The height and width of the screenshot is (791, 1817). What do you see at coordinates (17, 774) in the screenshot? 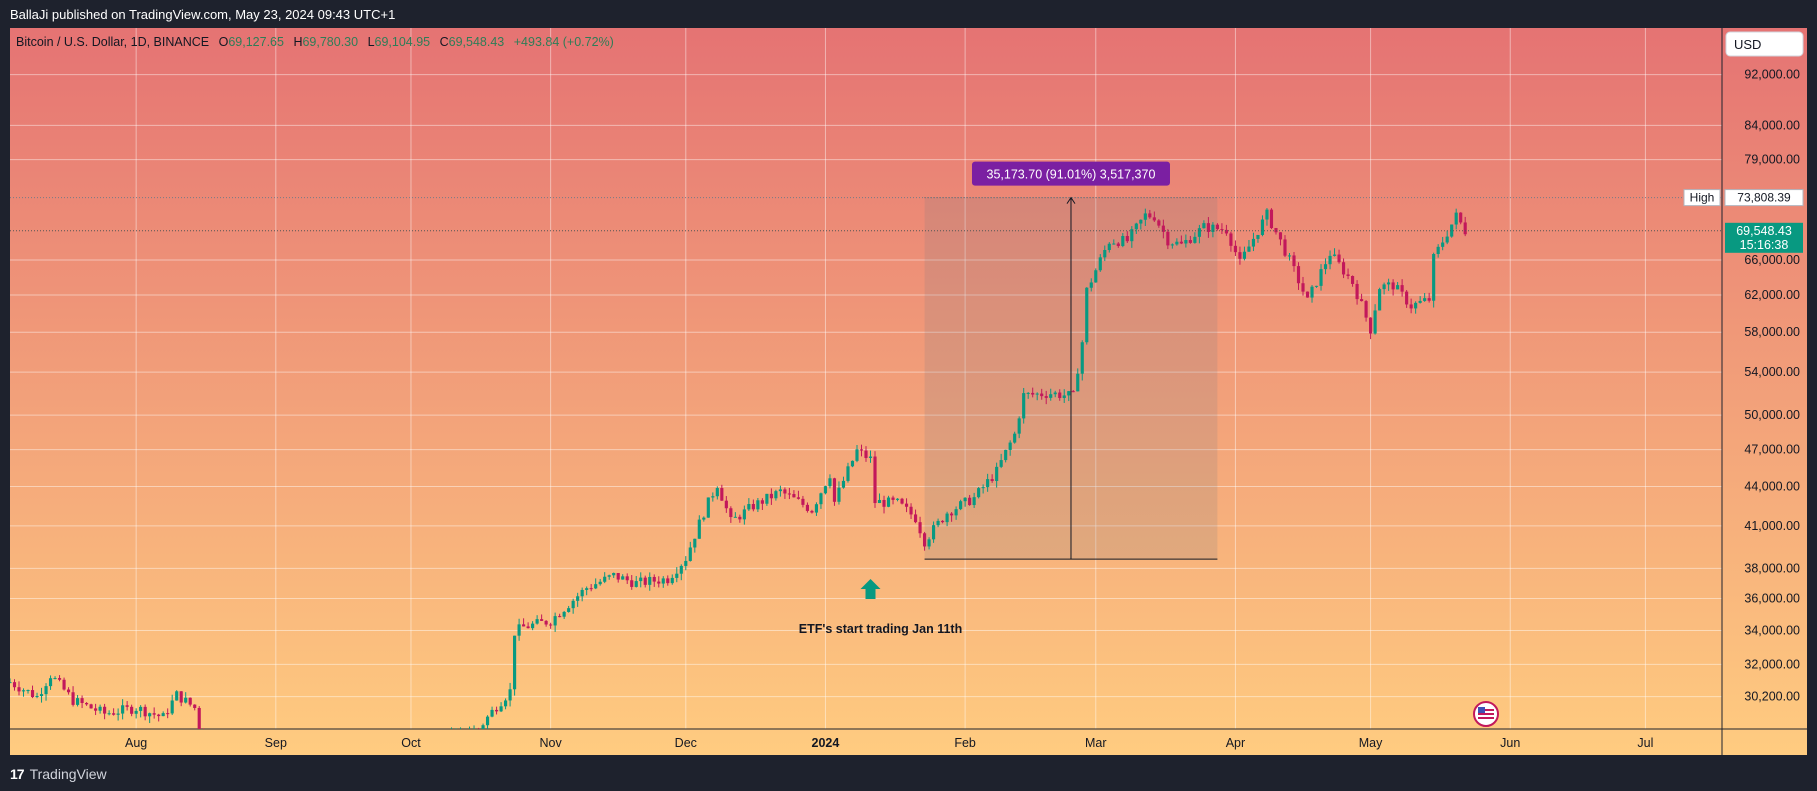
I see `tradingview-logo-icon: 17` at bounding box center [17, 774].